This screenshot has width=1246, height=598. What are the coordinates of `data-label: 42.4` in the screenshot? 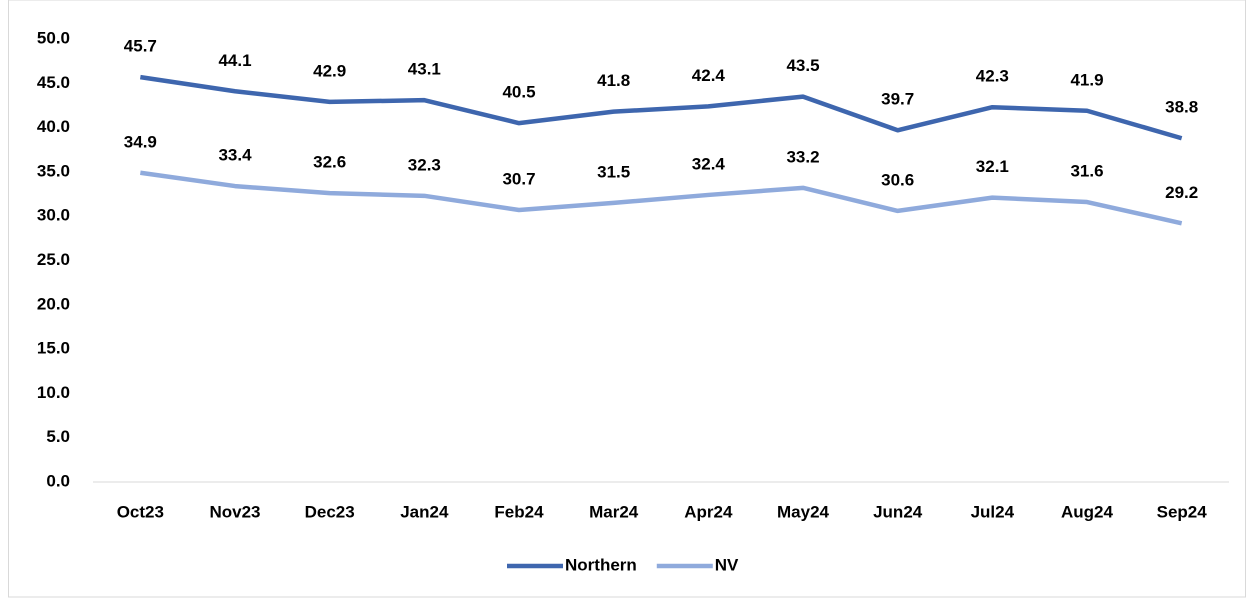 It's located at (709, 75).